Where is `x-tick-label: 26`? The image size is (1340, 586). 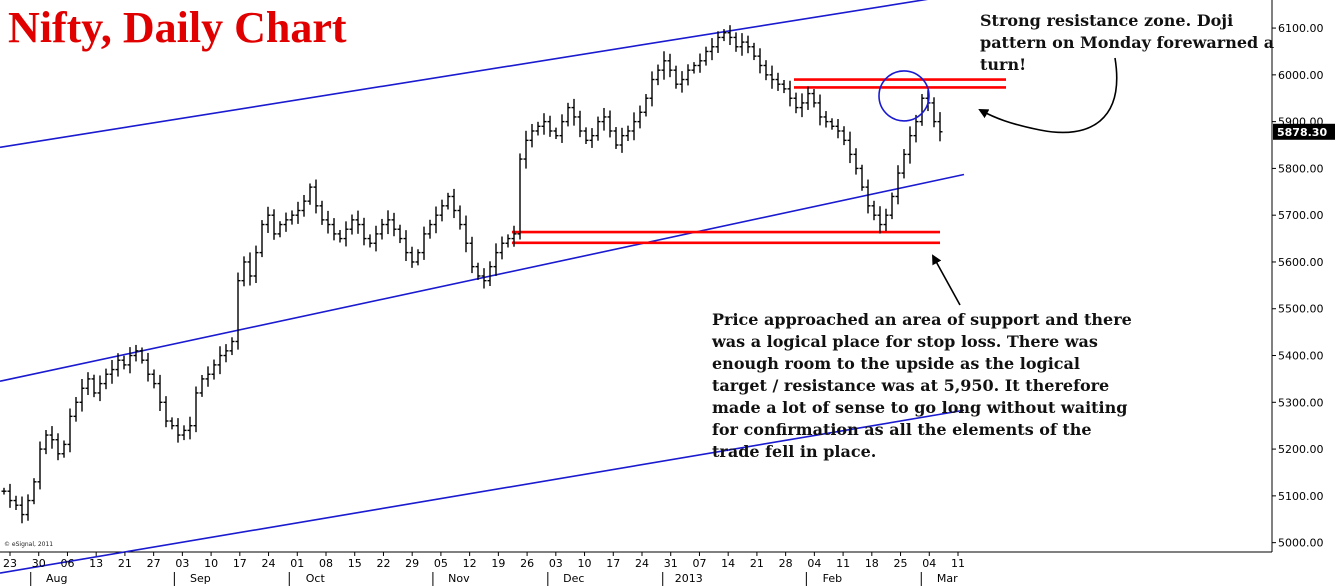 x-tick-label: 26 is located at coordinates (527, 563).